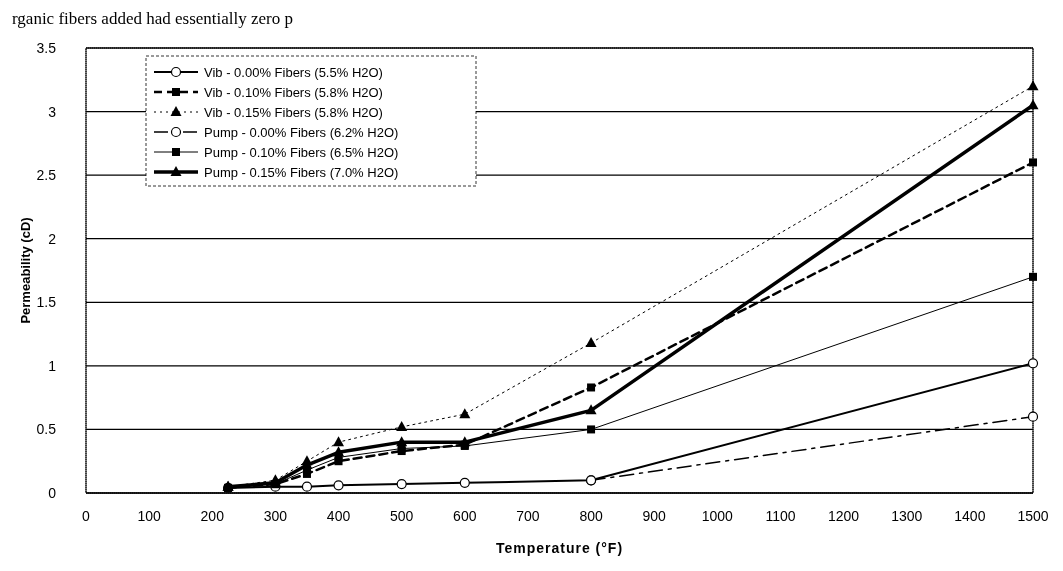  I want to click on y-tick-label: 2.5, so click(46, 175).